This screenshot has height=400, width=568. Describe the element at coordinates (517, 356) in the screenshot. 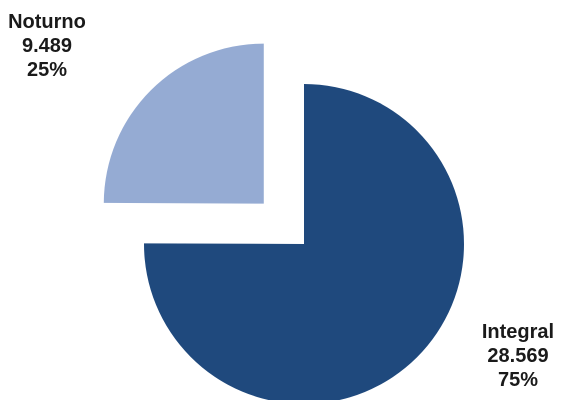

I see `data-label-integral-value: 28.569` at that location.